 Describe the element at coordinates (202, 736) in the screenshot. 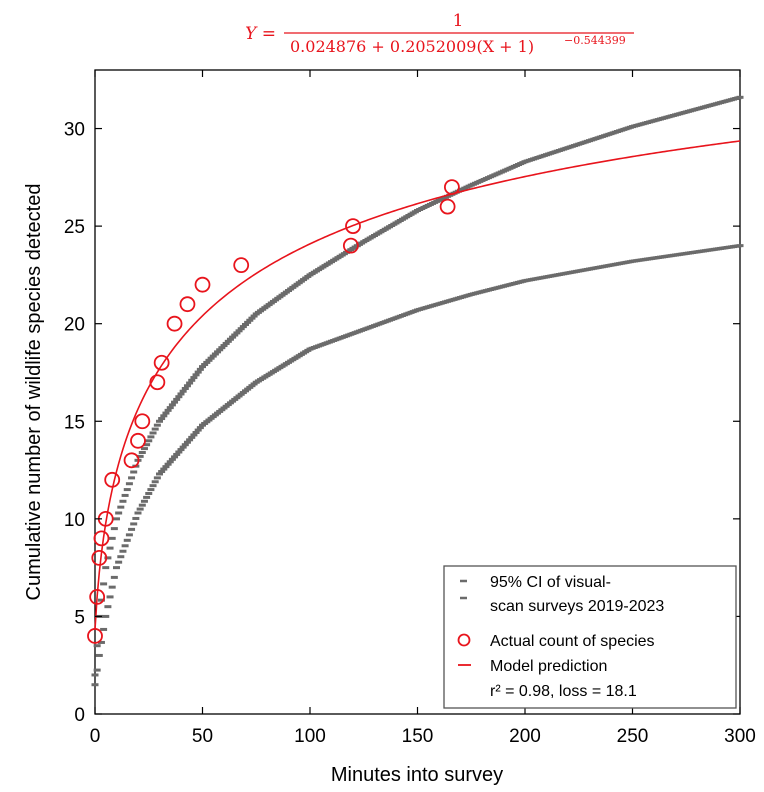

I see `x-tick-label: 50` at that location.